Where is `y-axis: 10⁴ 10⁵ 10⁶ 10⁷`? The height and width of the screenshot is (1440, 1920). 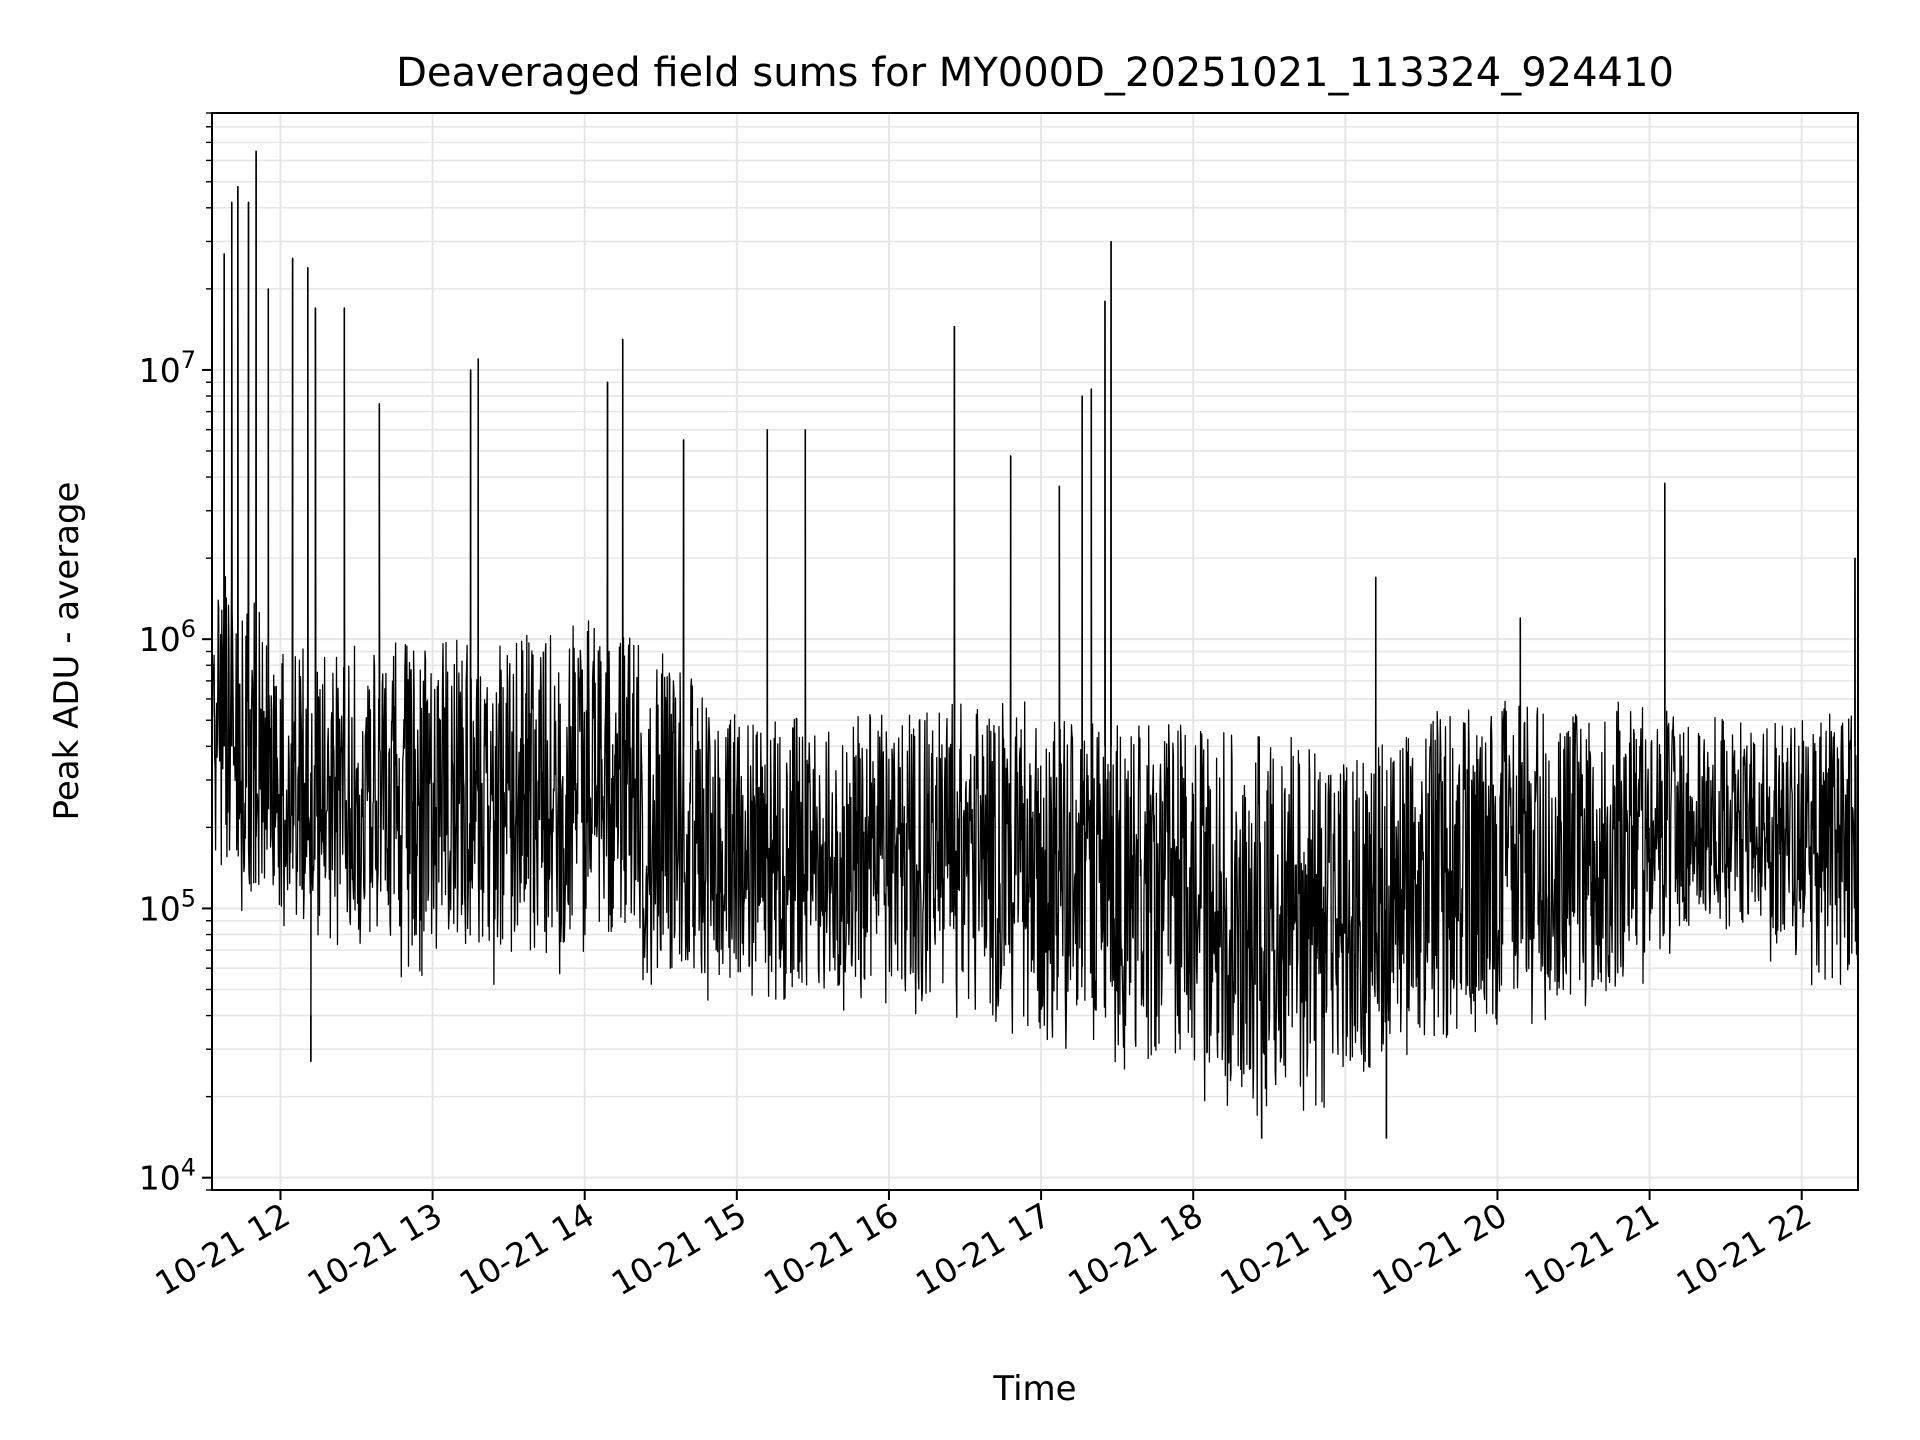
y-axis: 10⁴ 10⁵ 10⁶ 10⁷ is located at coordinates (175, 655).